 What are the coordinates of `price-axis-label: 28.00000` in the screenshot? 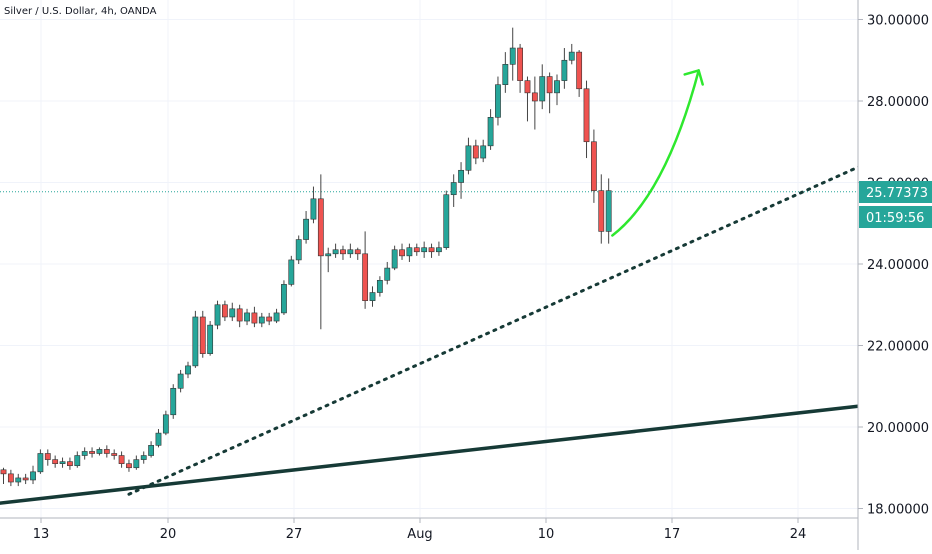 It's located at (898, 102).